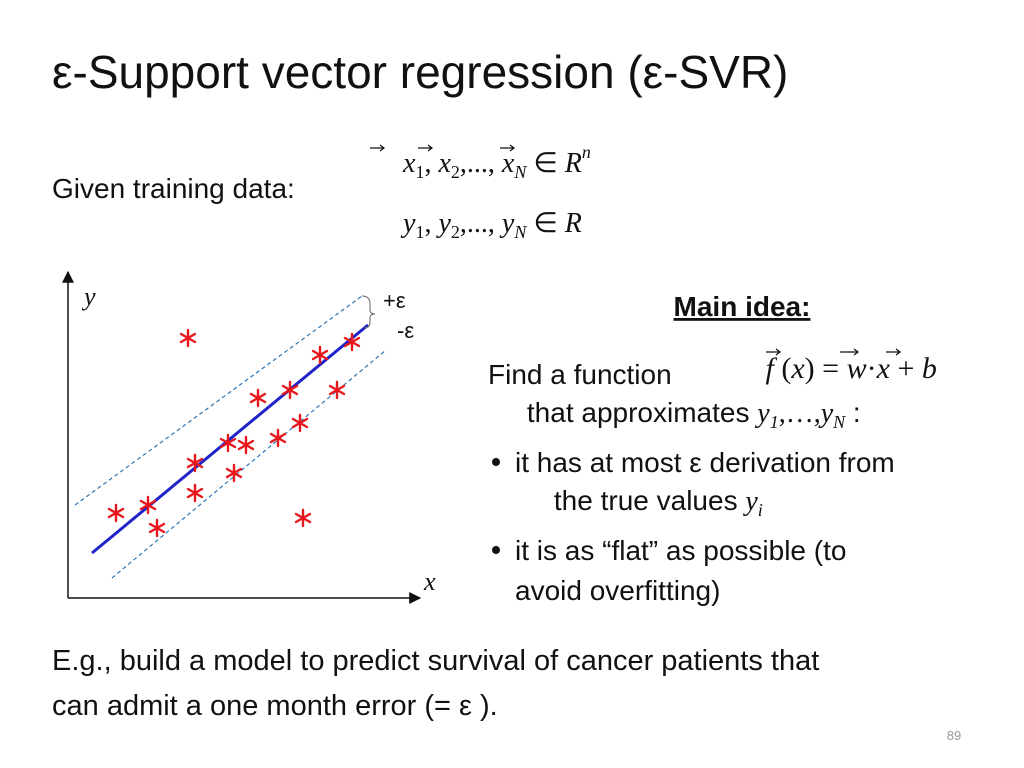 Image resolution: width=1024 pixels, height=768 pixels. I want to click on y-axis-label: y, so click(88, 296).